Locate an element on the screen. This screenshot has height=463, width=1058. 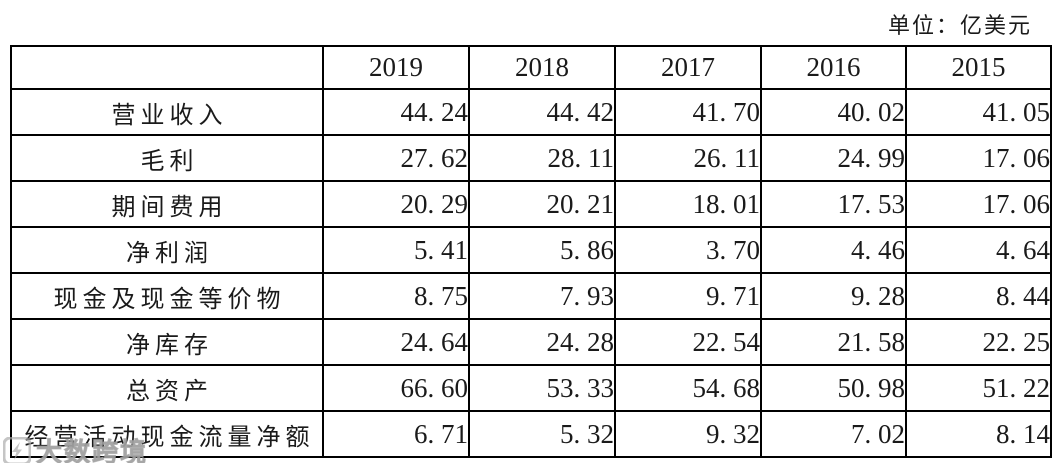
value-cell: 28. 11 is located at coordinates (542, 158).